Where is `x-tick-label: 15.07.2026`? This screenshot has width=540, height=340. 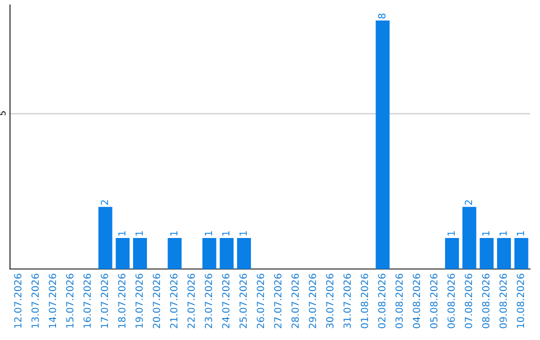
x-tick-label: 15.07.2026 is located at coordinates (70, 301).